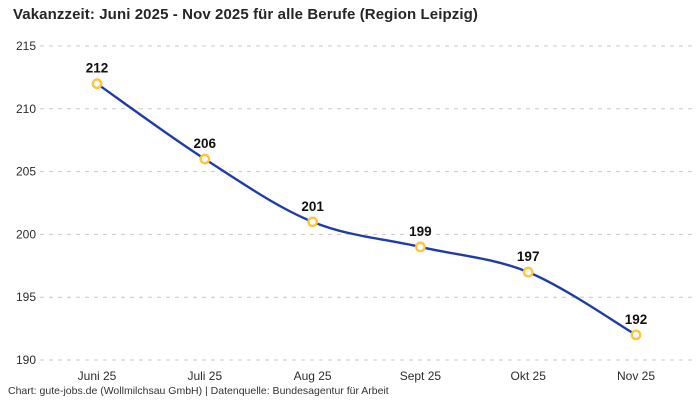 This screenshot has width=700, height=400. I want to click on y-tick-label: 190, so click(26, 360).